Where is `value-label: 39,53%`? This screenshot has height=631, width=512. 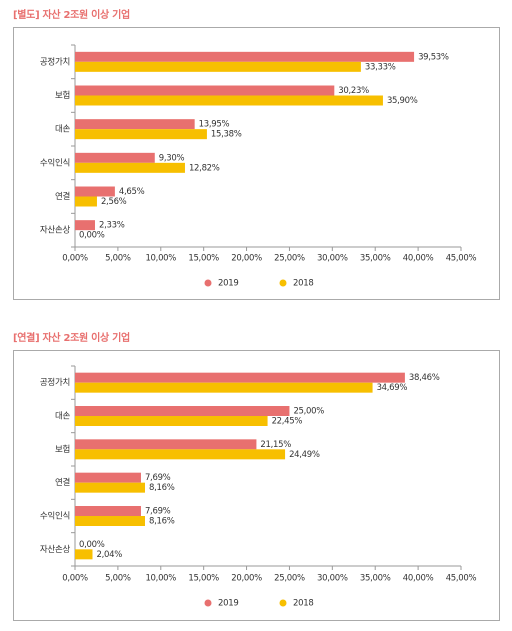
value-label: 39,53% is located at coordinates (433, 57).